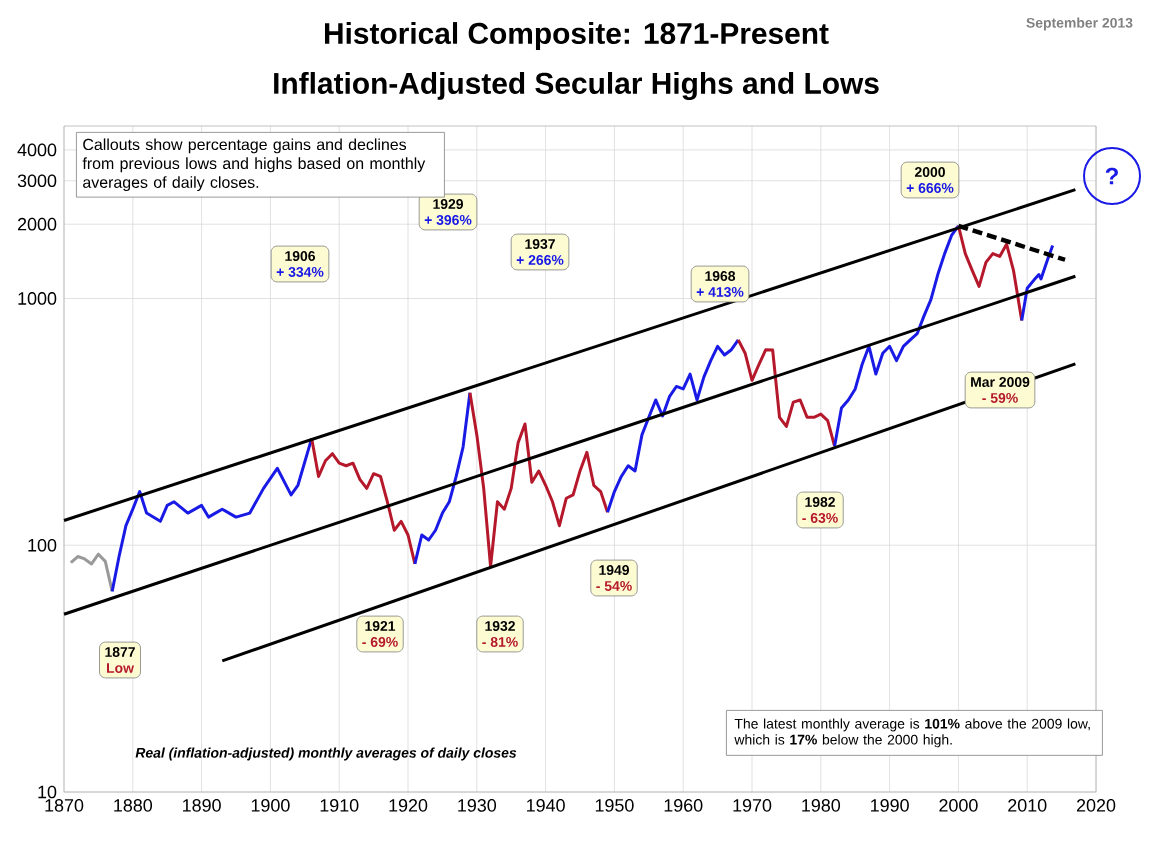 The image size is (1152, 850). Describe the element at coordinates (64, 805) in the screenshot. I see `x-tick-label: 1870` at that location.